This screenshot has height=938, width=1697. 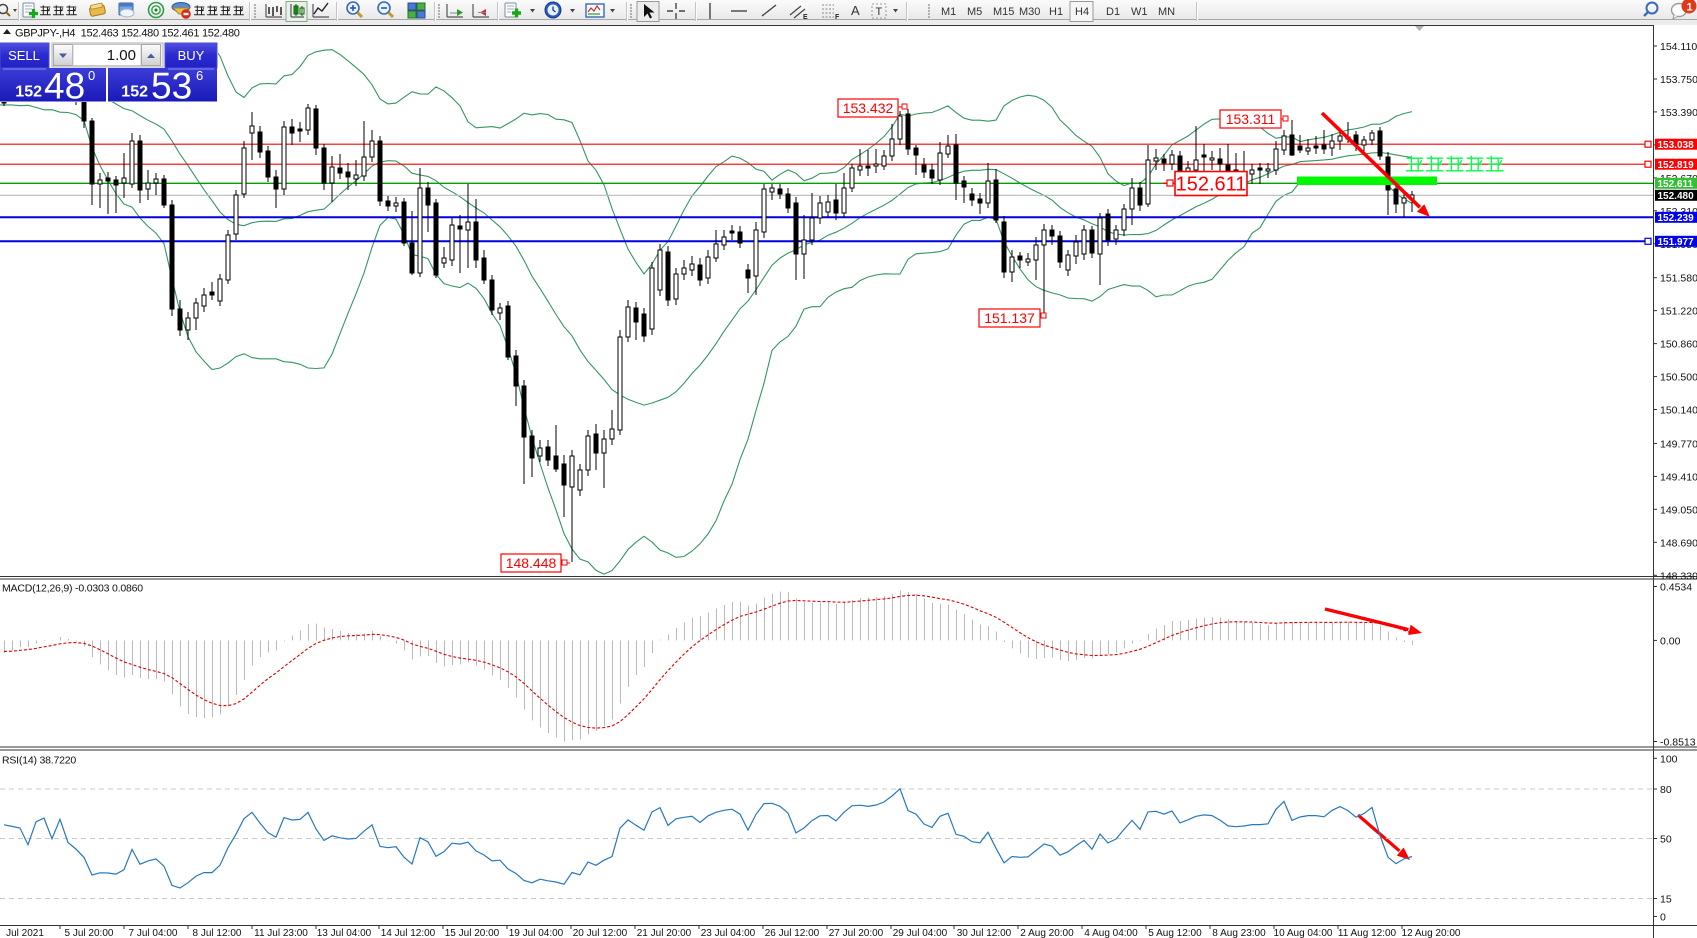 What do you see at coordinates (1666, 840) in the screenshot?
I see `svg-text: 50` at bounding box center [1666, 840].